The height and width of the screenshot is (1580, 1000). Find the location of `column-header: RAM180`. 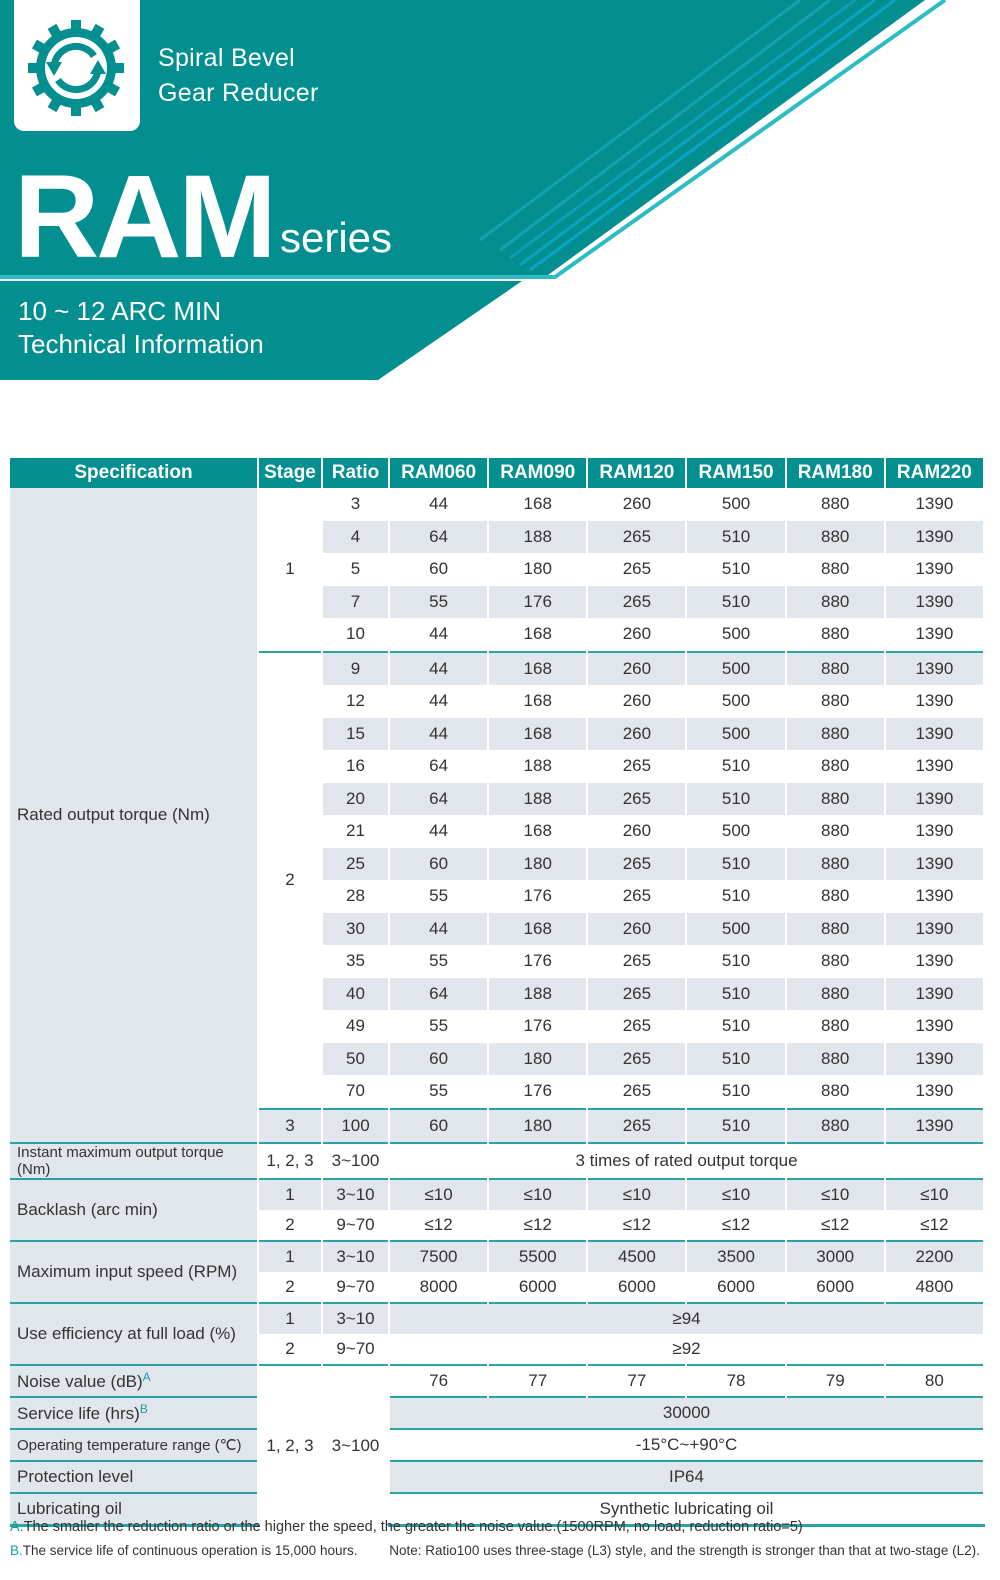

column-header: RAM180 is located at coordinates (835, 473).